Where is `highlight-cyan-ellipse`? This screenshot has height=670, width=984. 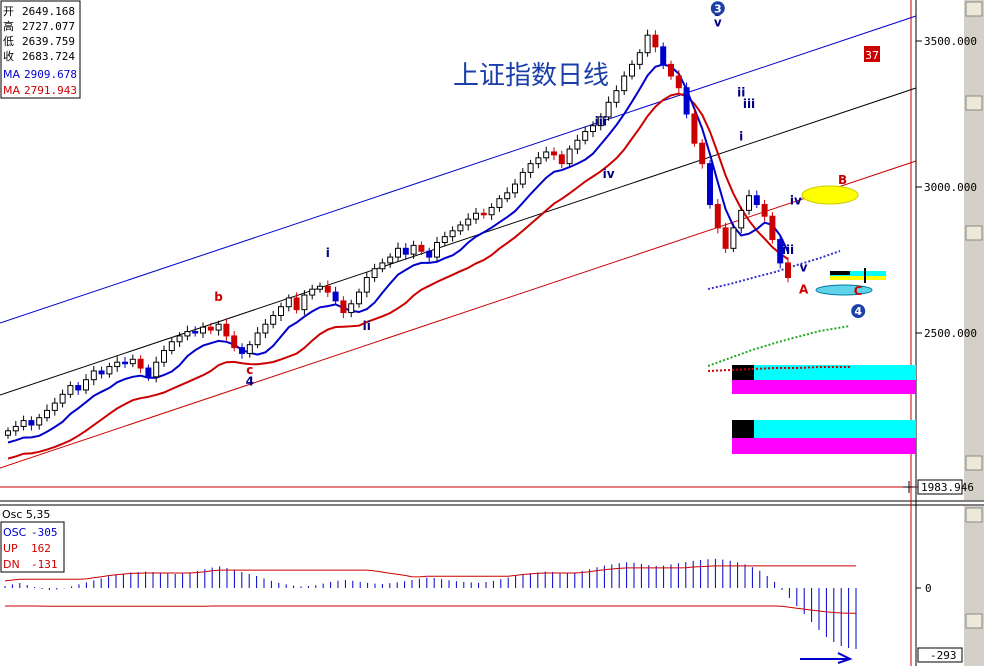 highlight-cyan-ellipse is located at coordinates (844, 290).